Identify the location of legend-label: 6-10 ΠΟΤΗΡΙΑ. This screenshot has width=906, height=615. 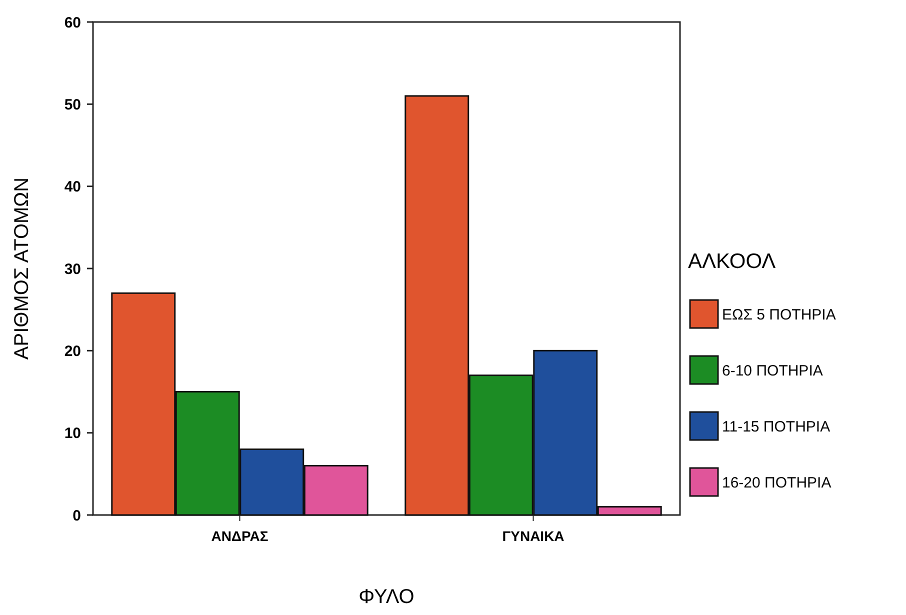
(772, 371).